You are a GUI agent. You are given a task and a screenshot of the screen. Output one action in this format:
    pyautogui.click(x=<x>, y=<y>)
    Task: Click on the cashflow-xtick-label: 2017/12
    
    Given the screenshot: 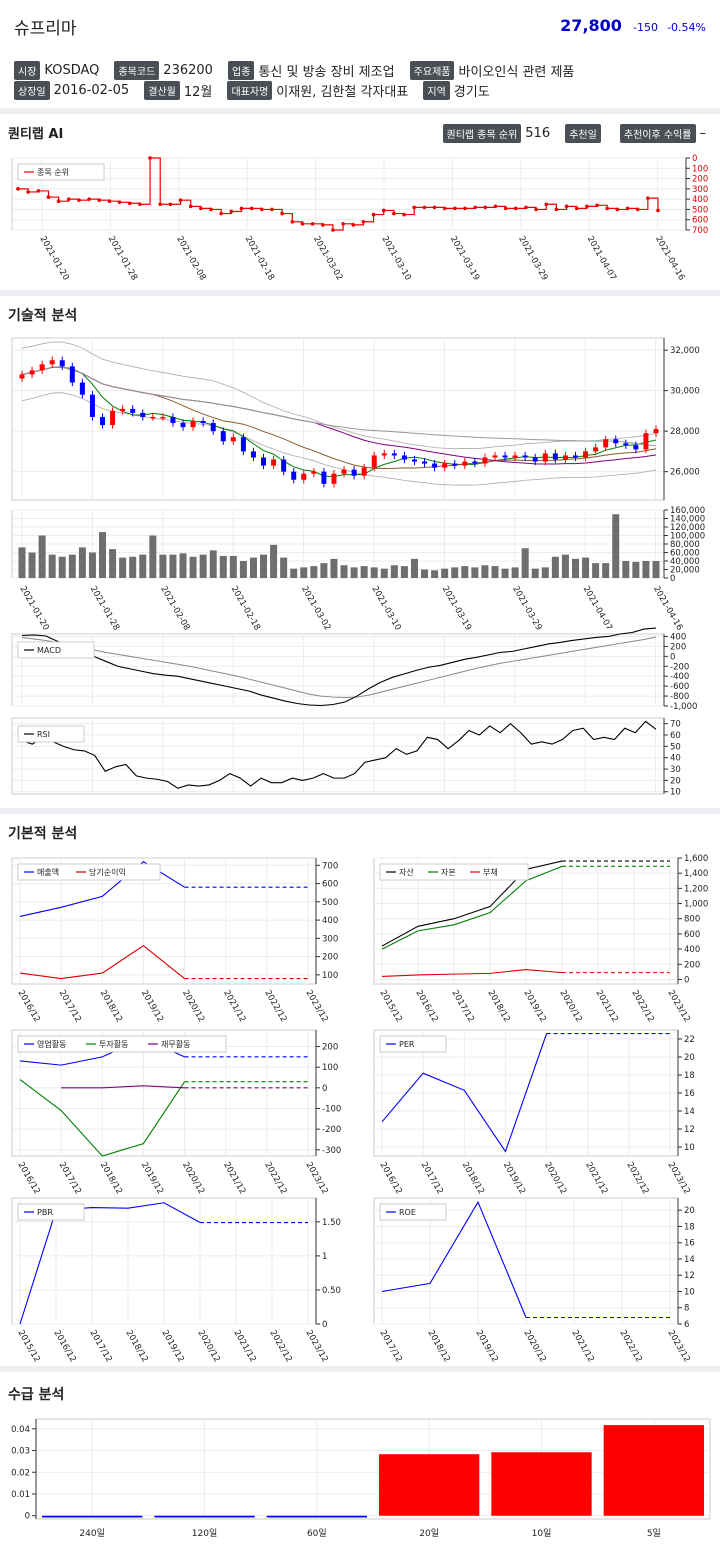 What is the action you would take?
    pyautogui.click(x=70, y=1179)
    